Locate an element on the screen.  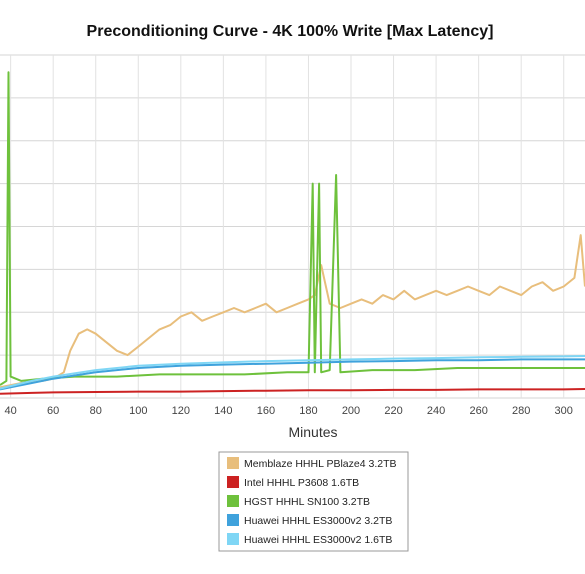
x-tick-label: 300 is located at coordinates (564, 411).